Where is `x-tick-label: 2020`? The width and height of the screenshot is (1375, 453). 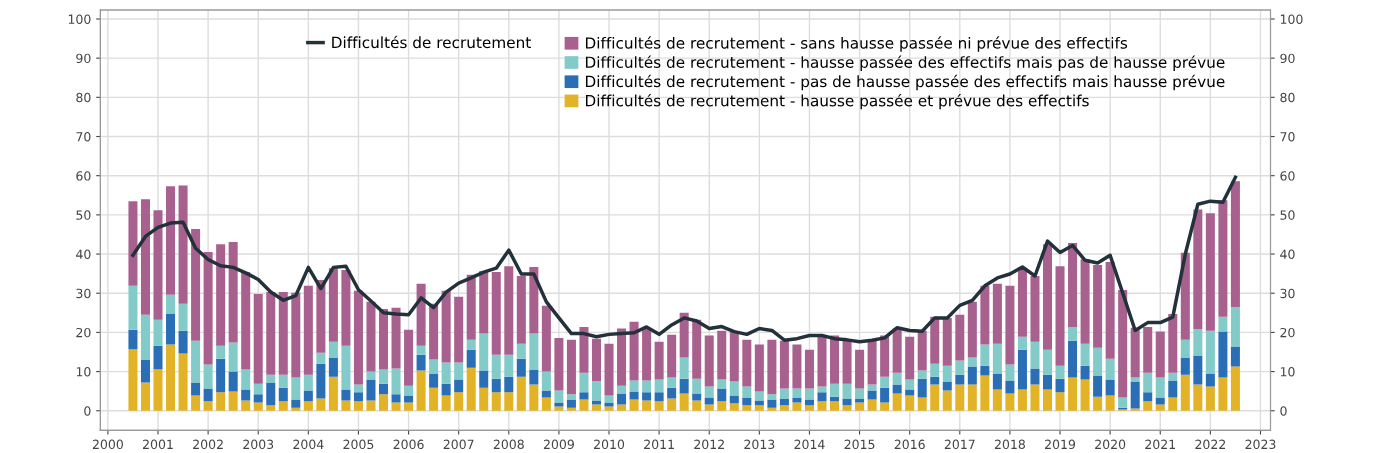 x-tick-label: 2020 is located at coordinates (1110, 444).